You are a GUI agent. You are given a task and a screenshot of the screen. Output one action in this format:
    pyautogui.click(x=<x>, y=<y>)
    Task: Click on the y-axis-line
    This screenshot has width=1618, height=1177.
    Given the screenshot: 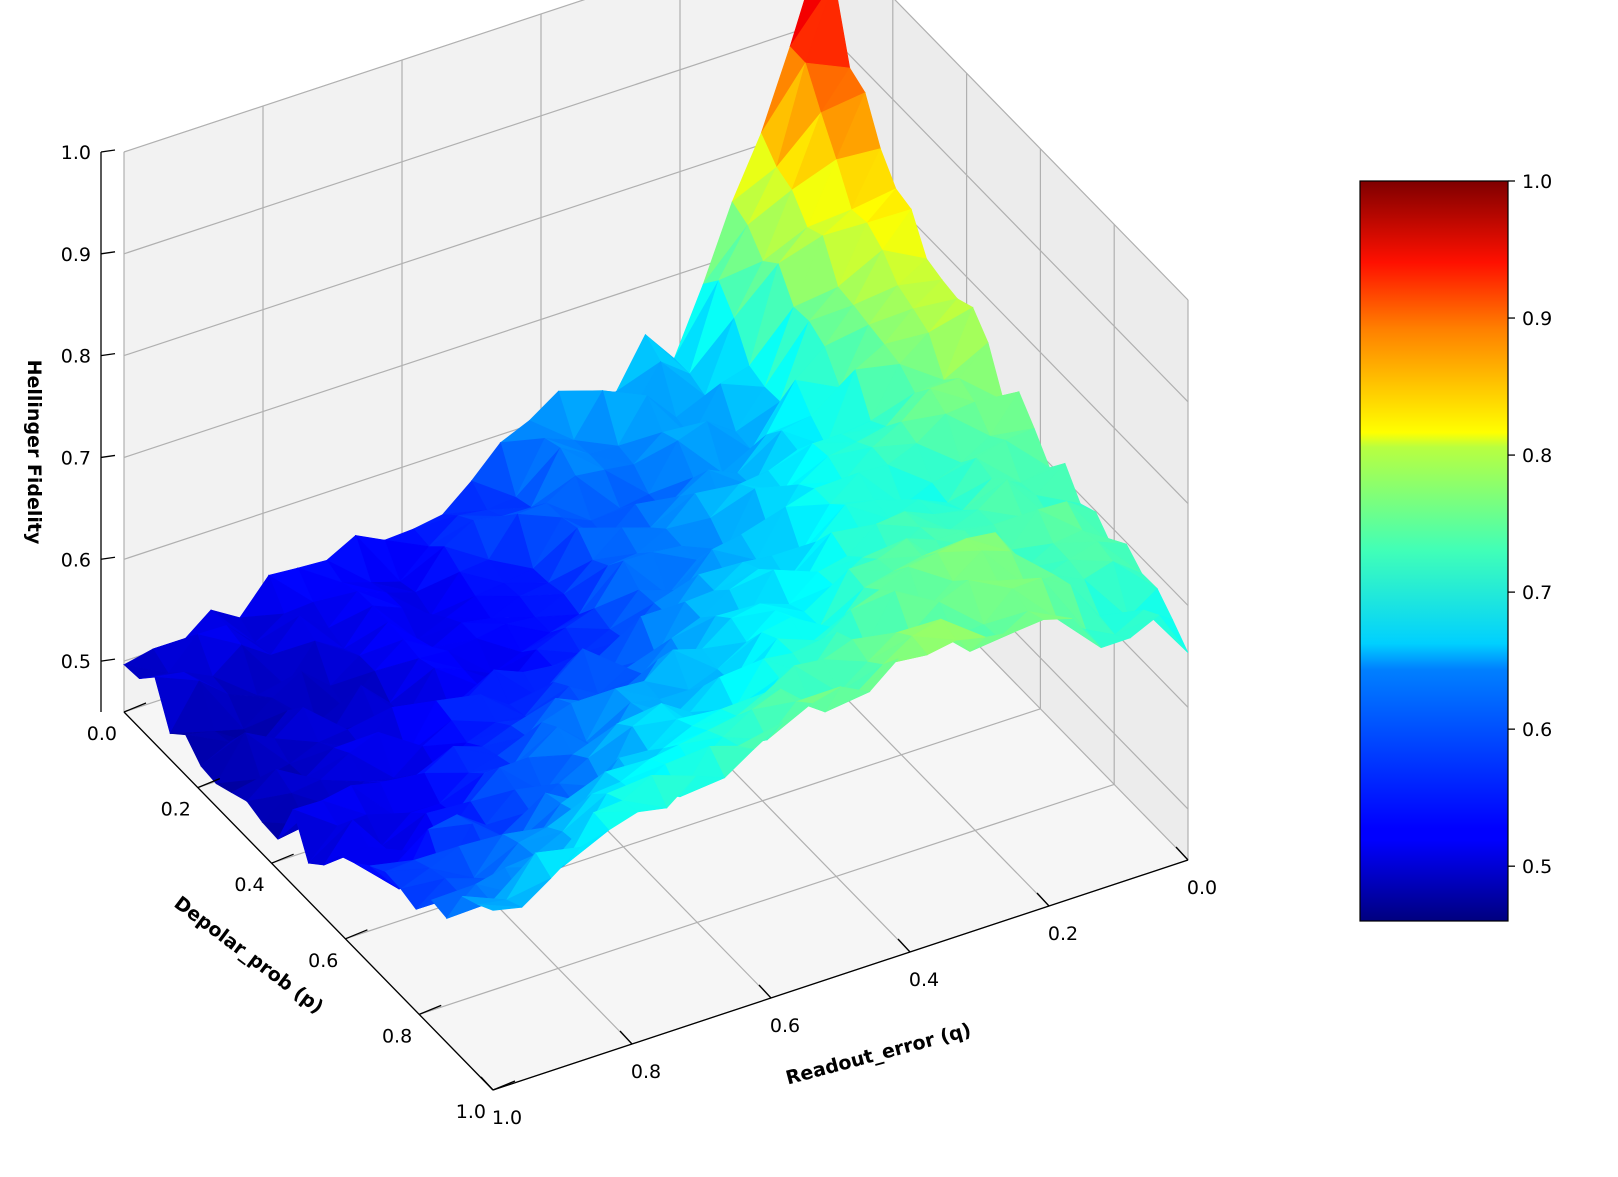 What is the action you would take?
    pyautogui.click(x=308, y=901)
    